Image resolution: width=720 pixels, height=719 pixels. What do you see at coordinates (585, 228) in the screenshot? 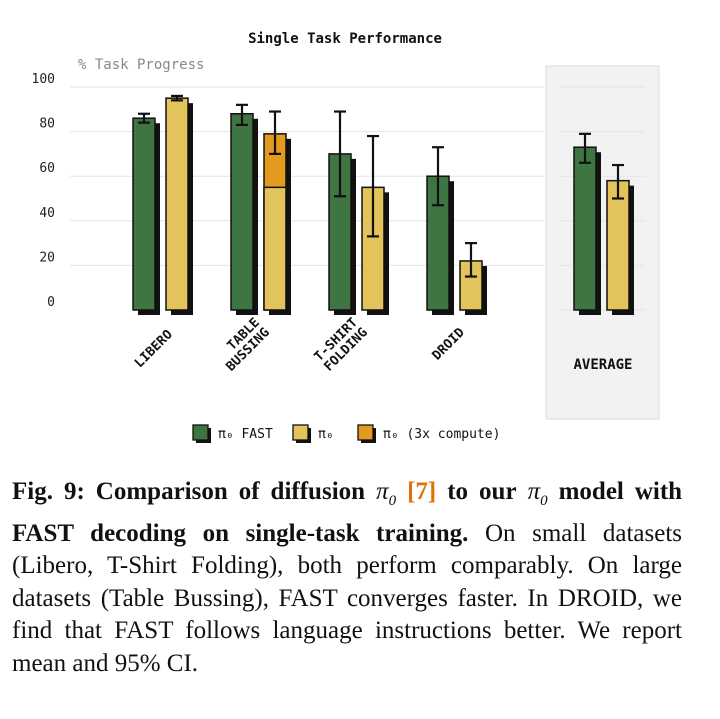
I see `bar-pi0-fast-average` at bounding box center [585, 228].